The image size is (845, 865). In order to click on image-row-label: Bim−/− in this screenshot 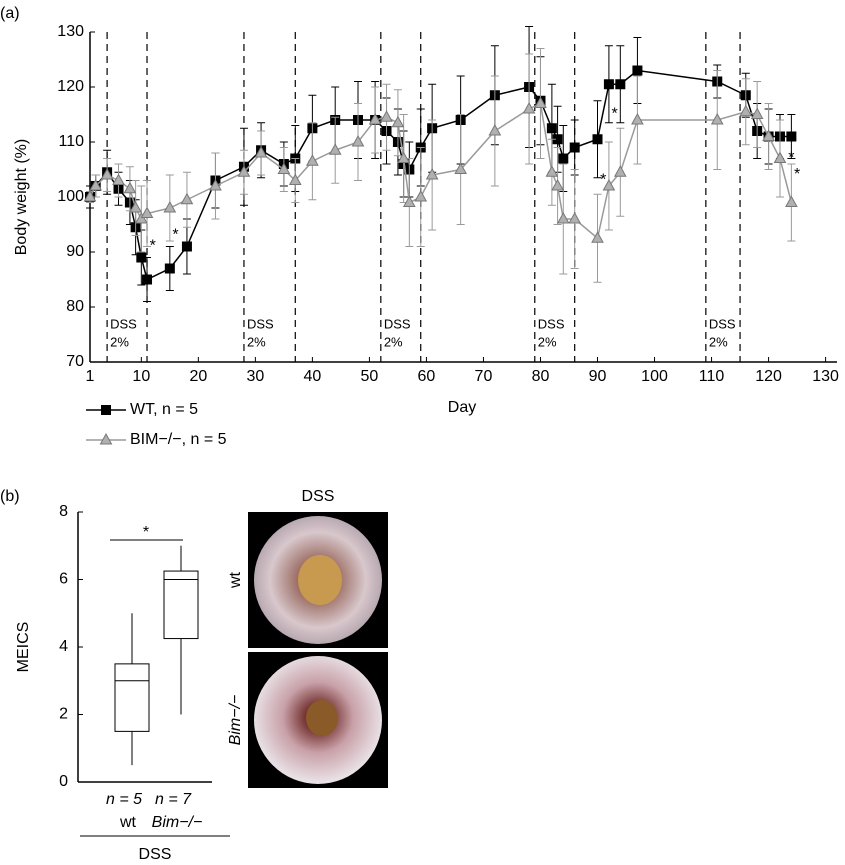, I will do `click(235, 720)`.